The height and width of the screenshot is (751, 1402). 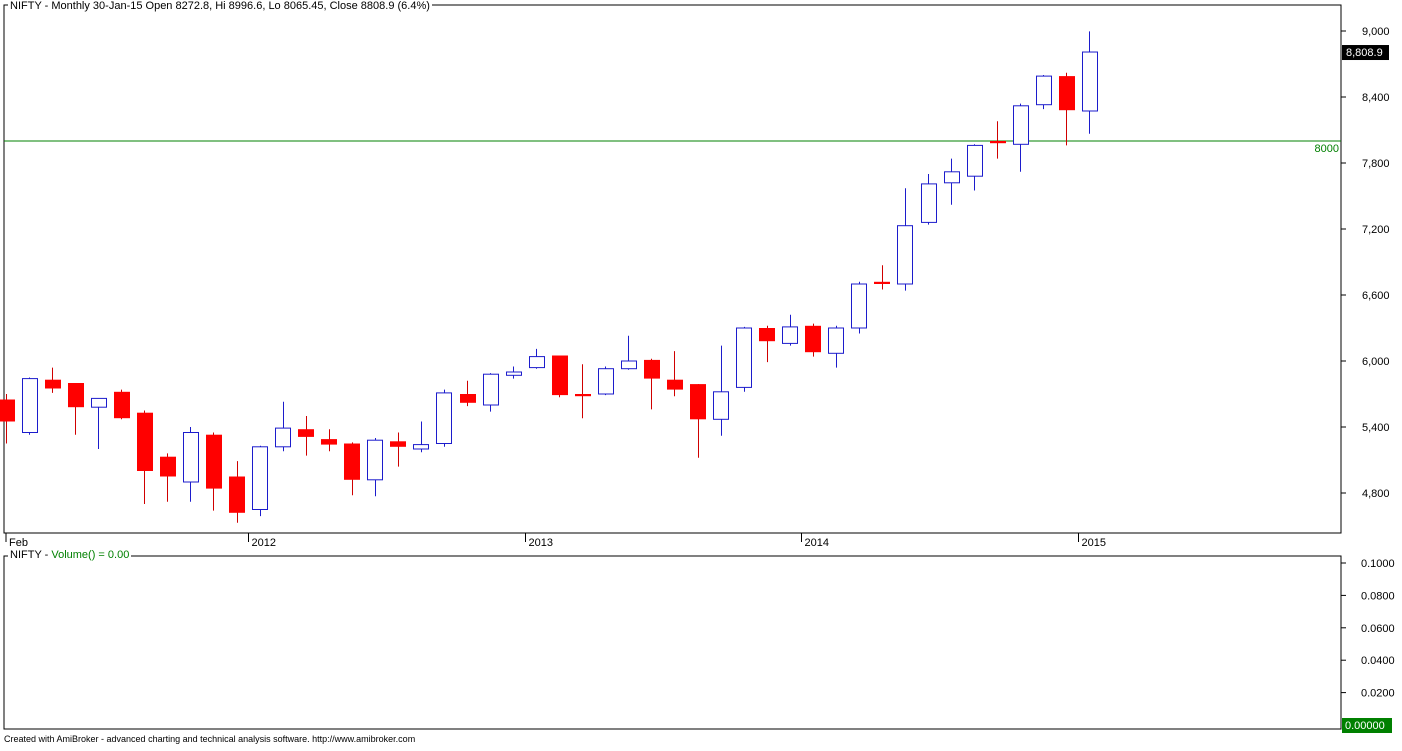 I want to click on y-tick-label: 5,400, so click(x=1376, y=428).